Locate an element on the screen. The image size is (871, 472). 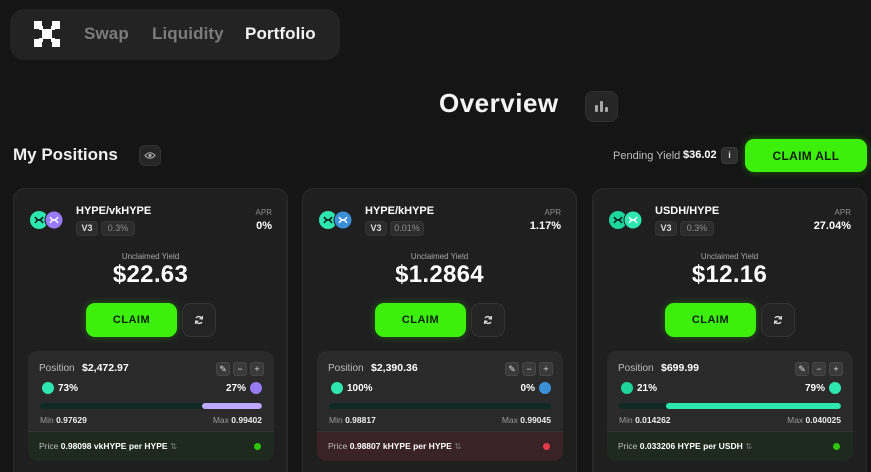
unclaimed-yield-value: $1.2864 is located at coordinates (439, 274).